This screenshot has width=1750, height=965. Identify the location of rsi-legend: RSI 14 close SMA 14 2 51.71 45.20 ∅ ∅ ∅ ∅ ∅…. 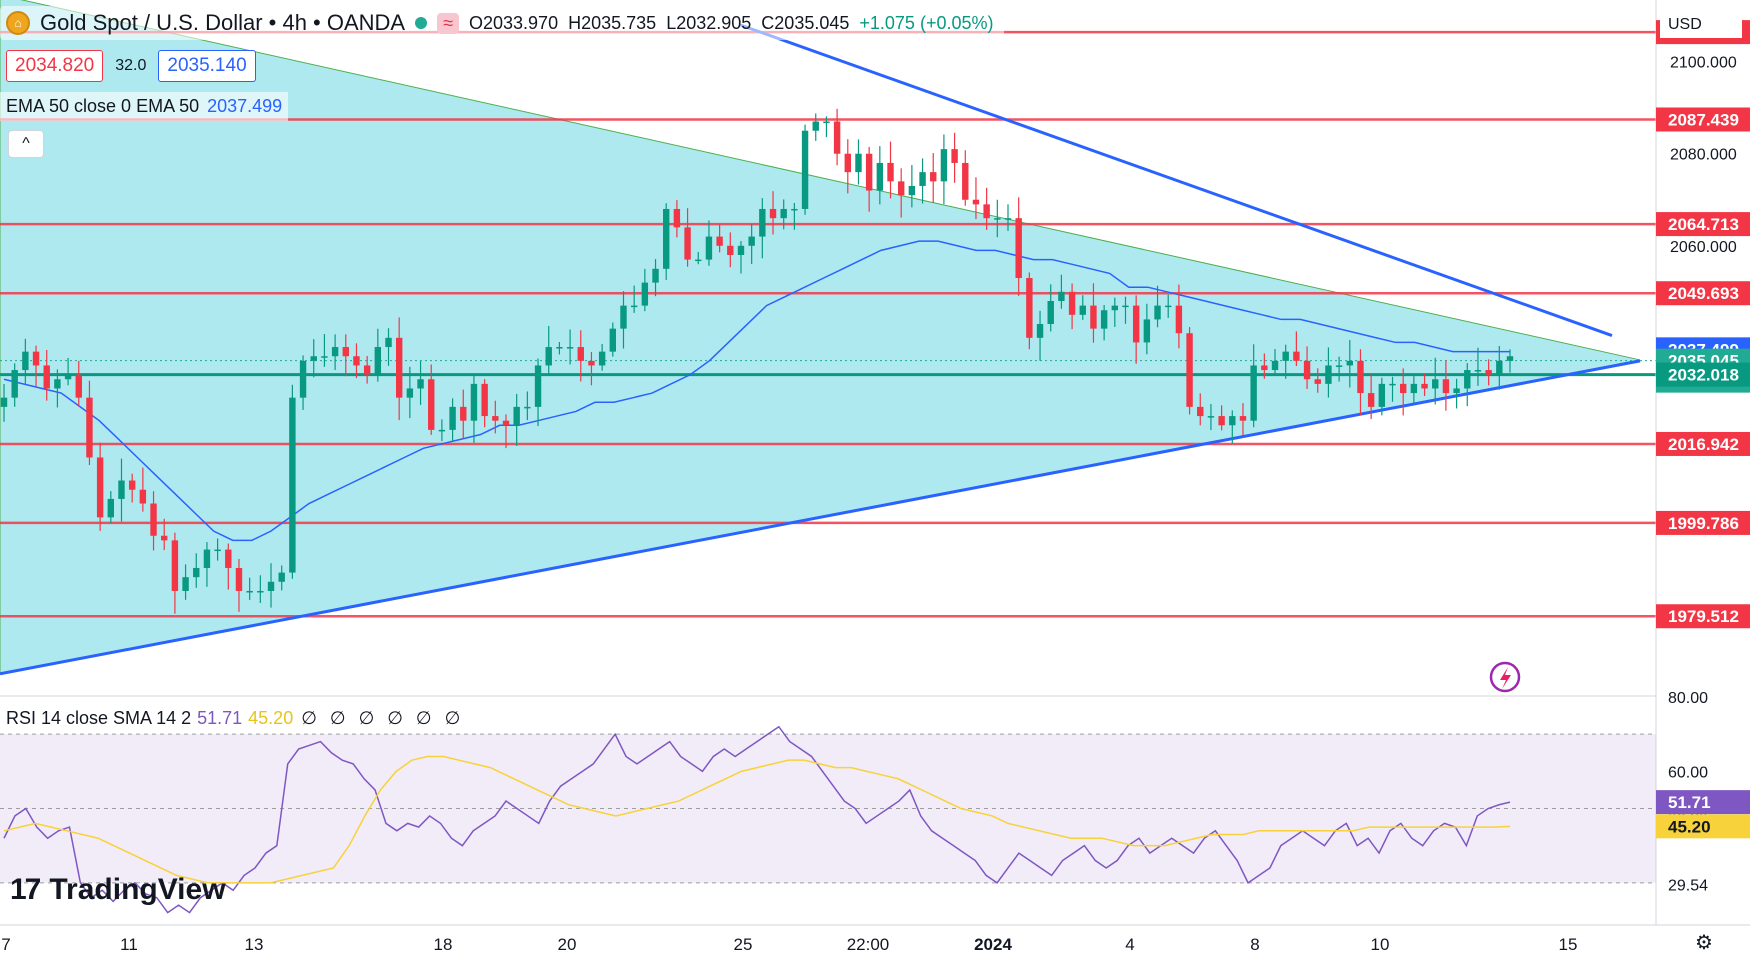
(235, 718).